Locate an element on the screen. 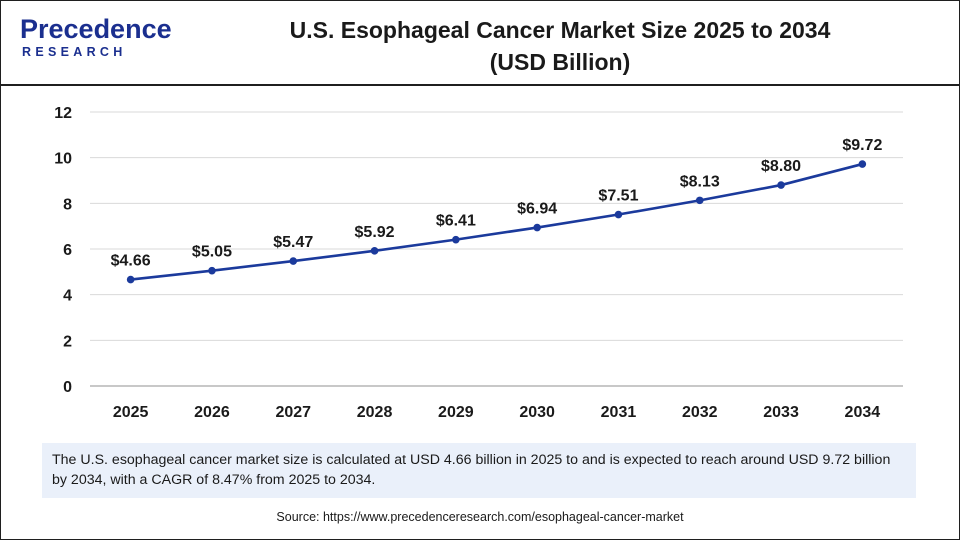  x-tick-label: 2031 is located at coordinates (619, 412).